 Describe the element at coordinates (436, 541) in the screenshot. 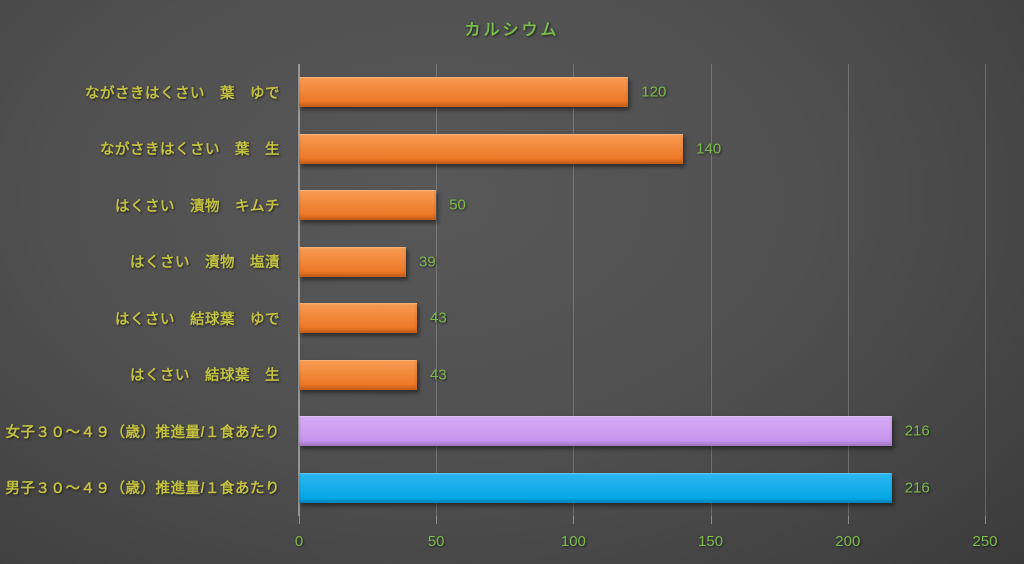

I see `x-tick-label: 50` at that location.